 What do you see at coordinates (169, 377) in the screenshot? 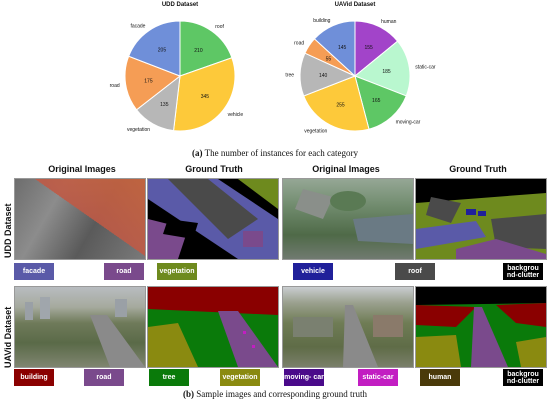
I see `uavid-chip-2: tree` at bounding box center [169, 377].